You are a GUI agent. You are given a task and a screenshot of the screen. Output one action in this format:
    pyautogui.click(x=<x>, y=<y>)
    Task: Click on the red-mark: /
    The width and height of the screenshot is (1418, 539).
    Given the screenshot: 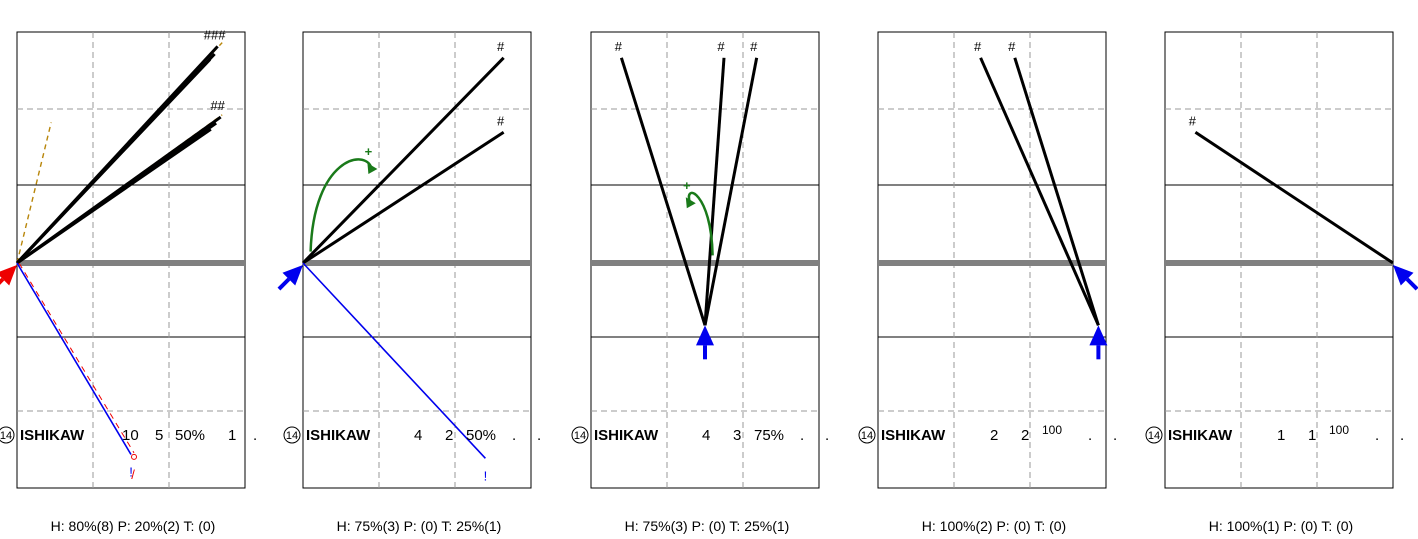 What is the action you would take?
    pyautogui.click(x=133, y=474)
    